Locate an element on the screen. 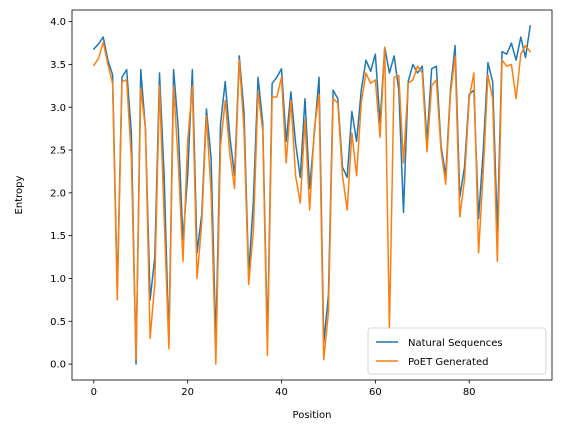 The width and height of the screenshot is (567, 432). x-tick-label: 0 is located at coordinates (94, 392).